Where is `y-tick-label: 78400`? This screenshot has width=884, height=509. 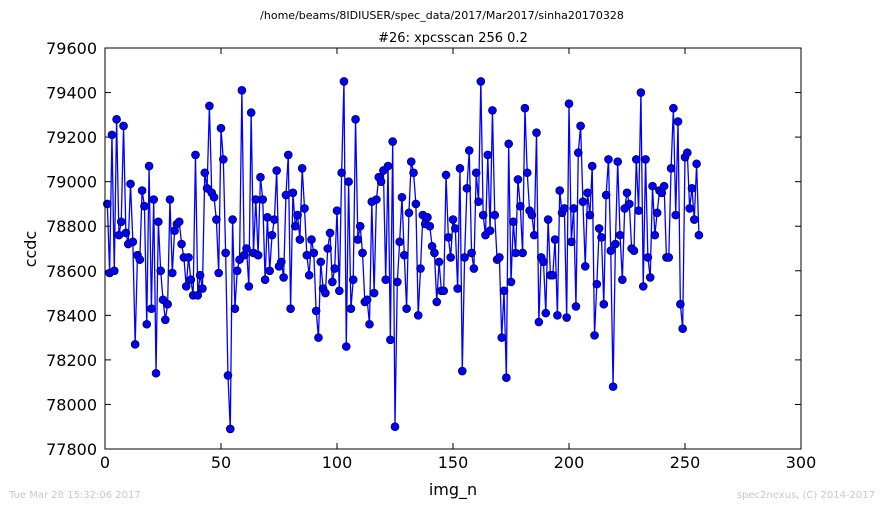
y-tick-label: 78400 is located at coordinates (71, 315).